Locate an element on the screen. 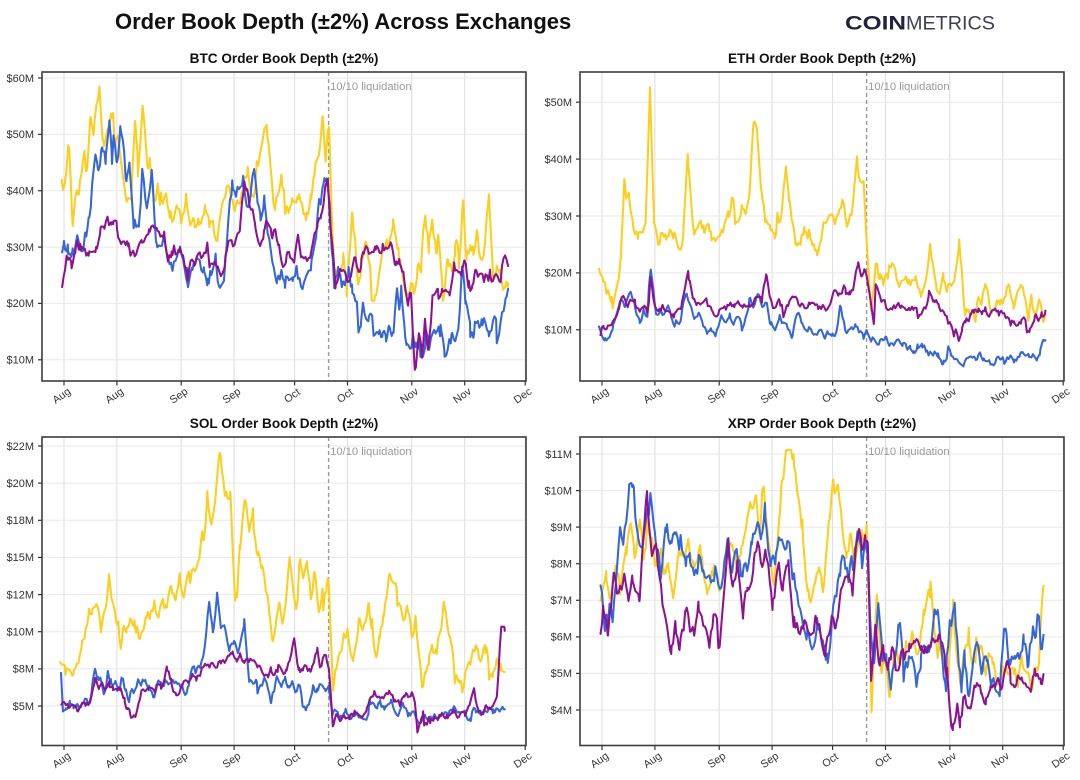  svg-text: $7M is located at coordinates (561, 601).